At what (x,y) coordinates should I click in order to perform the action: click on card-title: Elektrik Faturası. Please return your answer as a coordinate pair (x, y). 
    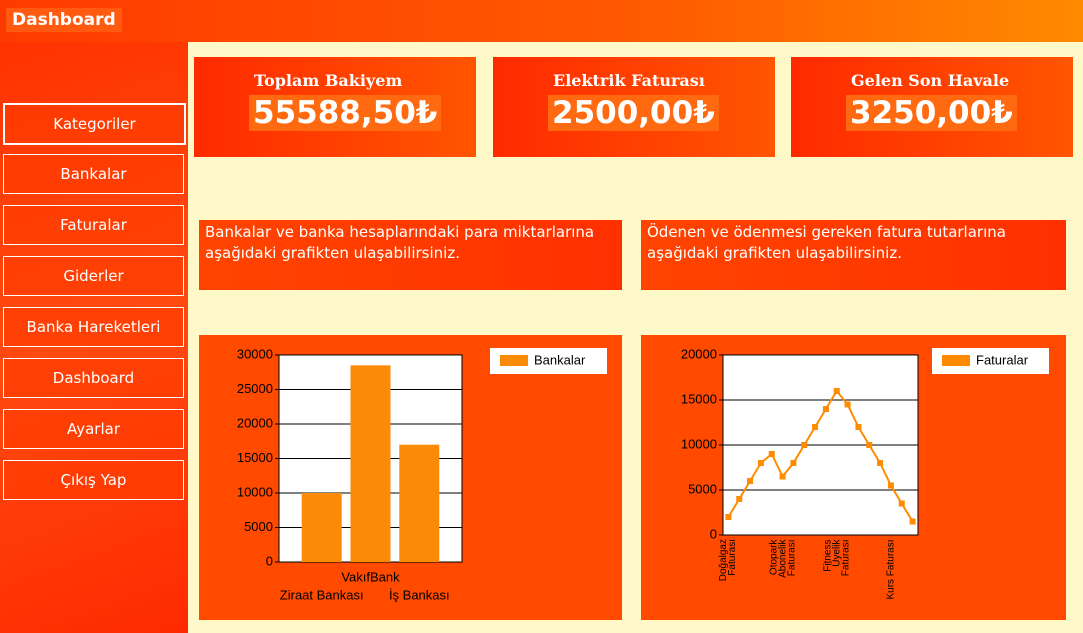
    Looking at the image, I should click on (629, 80).